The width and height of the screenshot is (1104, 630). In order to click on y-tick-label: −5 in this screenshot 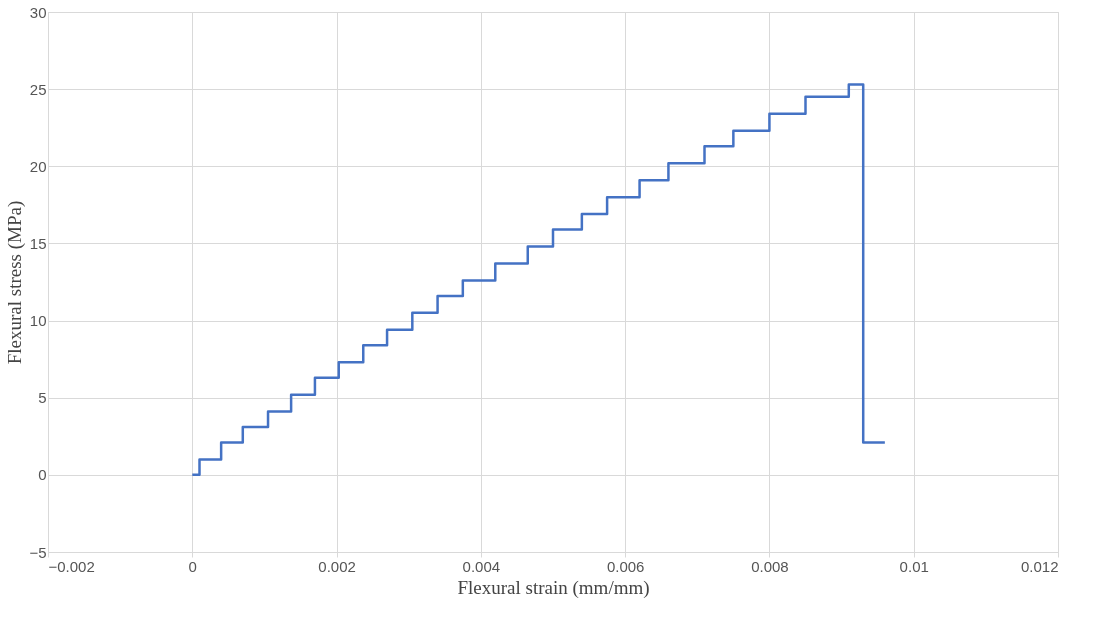, I will do `click(38, 552)`.